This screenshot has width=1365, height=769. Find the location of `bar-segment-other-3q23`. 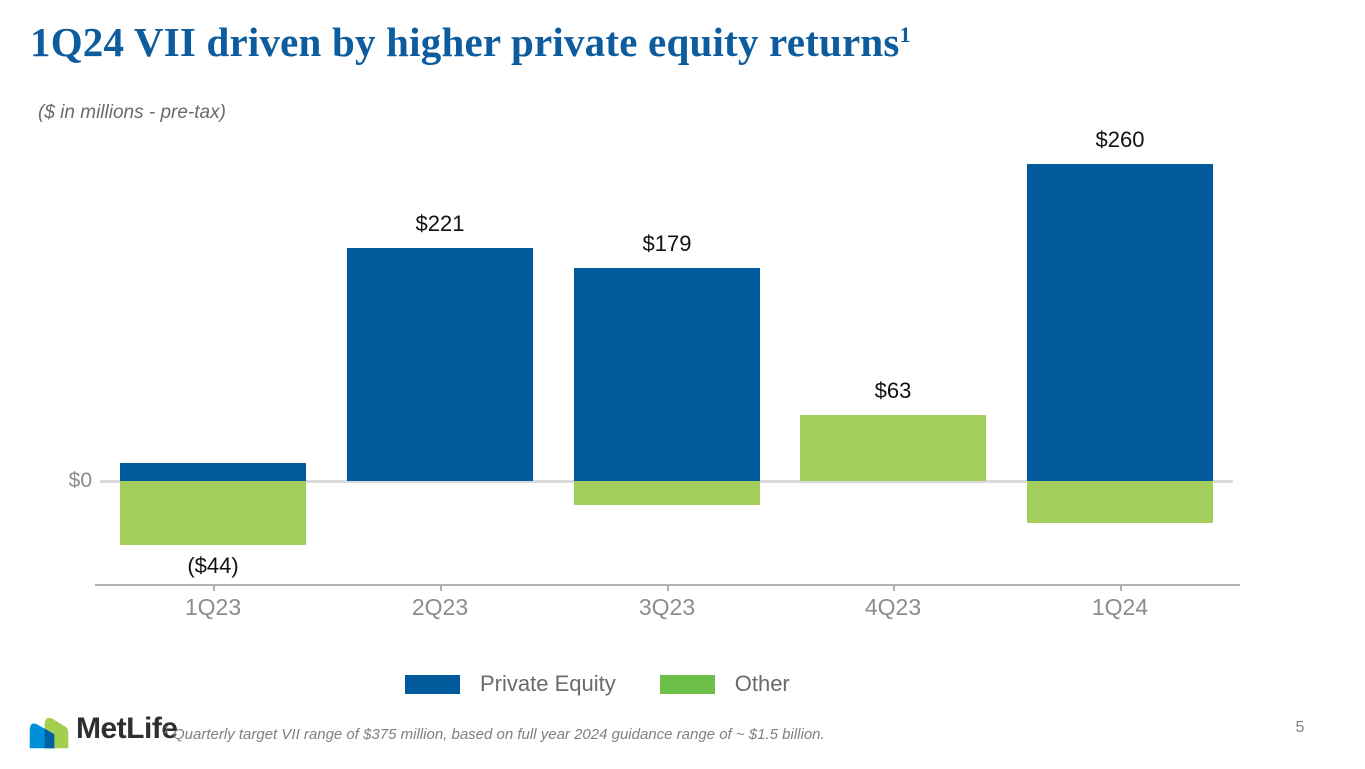

bar-segment-other-3q23 is located at coordinates (667, 493).